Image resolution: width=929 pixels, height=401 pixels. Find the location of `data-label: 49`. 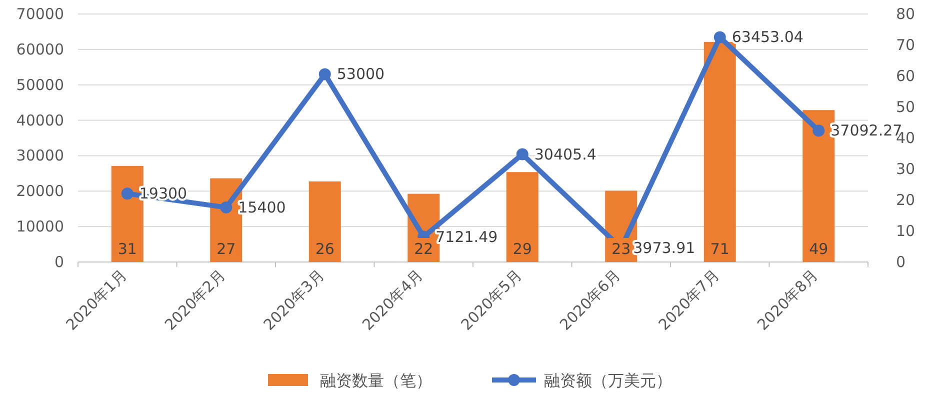

data-label: 49 is located at coordinates (818, 249).